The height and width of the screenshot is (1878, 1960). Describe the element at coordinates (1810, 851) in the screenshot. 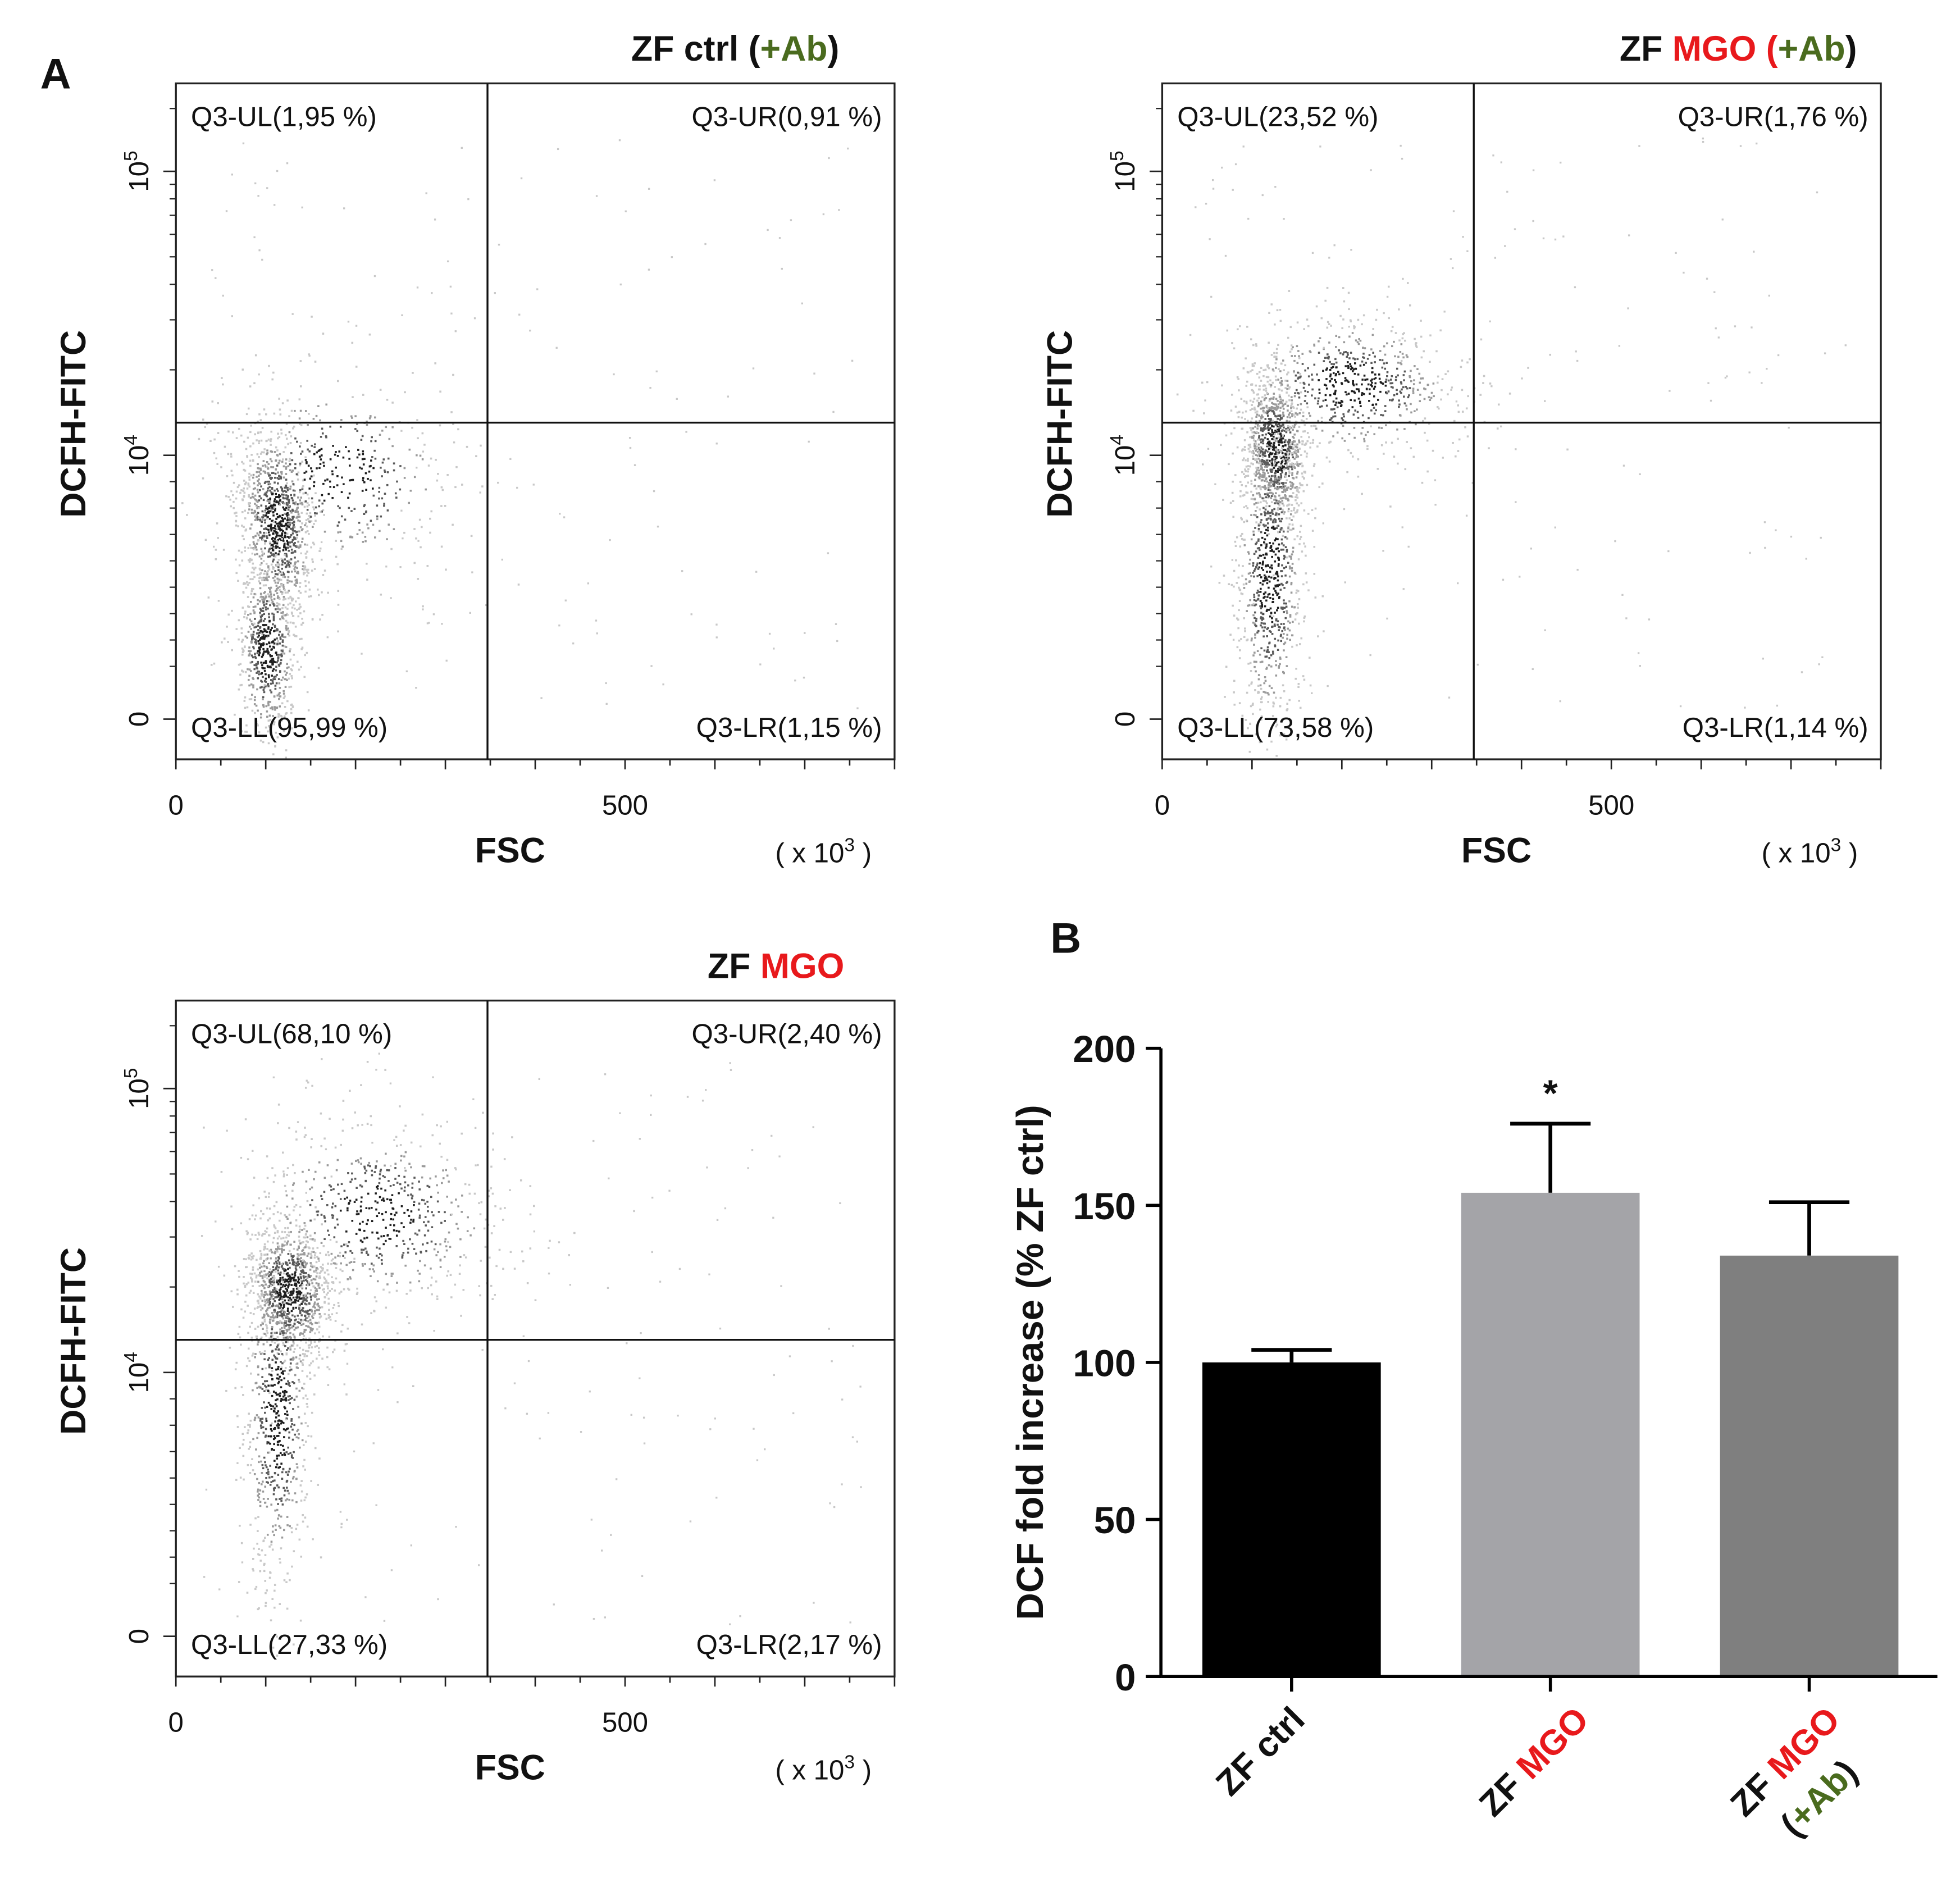

I see `x-scale-note: ( x 103 )` at that location.